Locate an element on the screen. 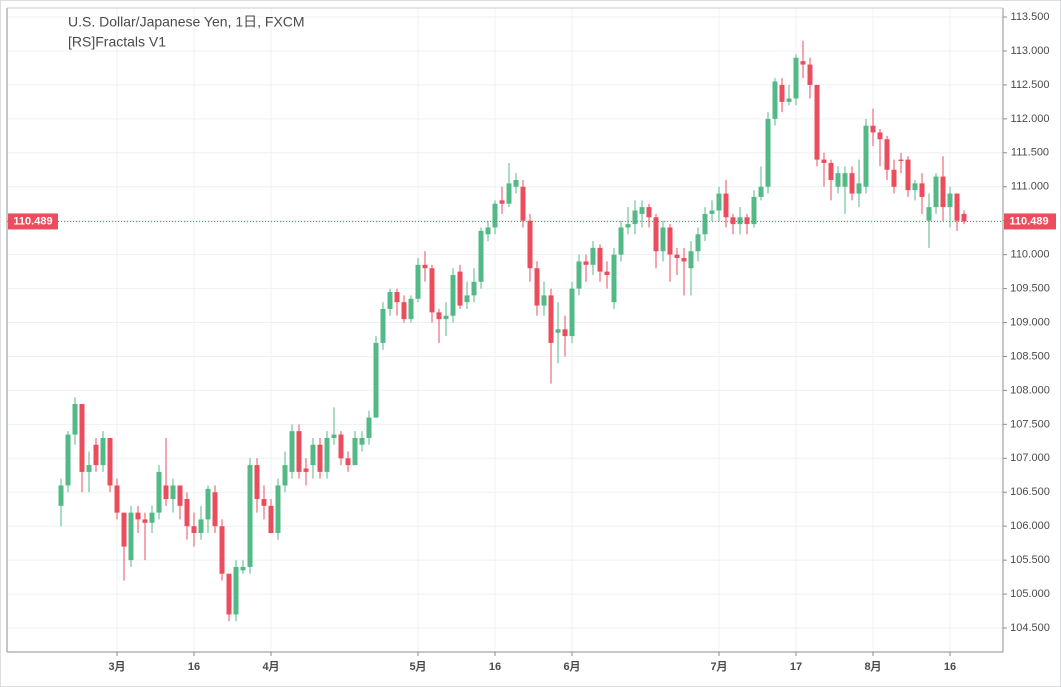 This screenshot has width=1061, height=687. y-tick-label: 107.000 is located at coordinates (1030, 458).